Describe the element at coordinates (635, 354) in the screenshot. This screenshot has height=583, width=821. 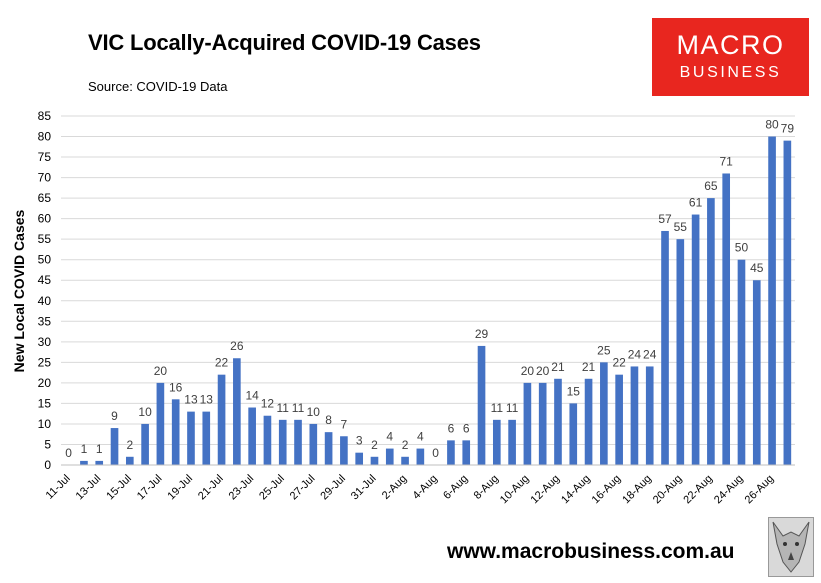
I see `data-label: 24` at that location.